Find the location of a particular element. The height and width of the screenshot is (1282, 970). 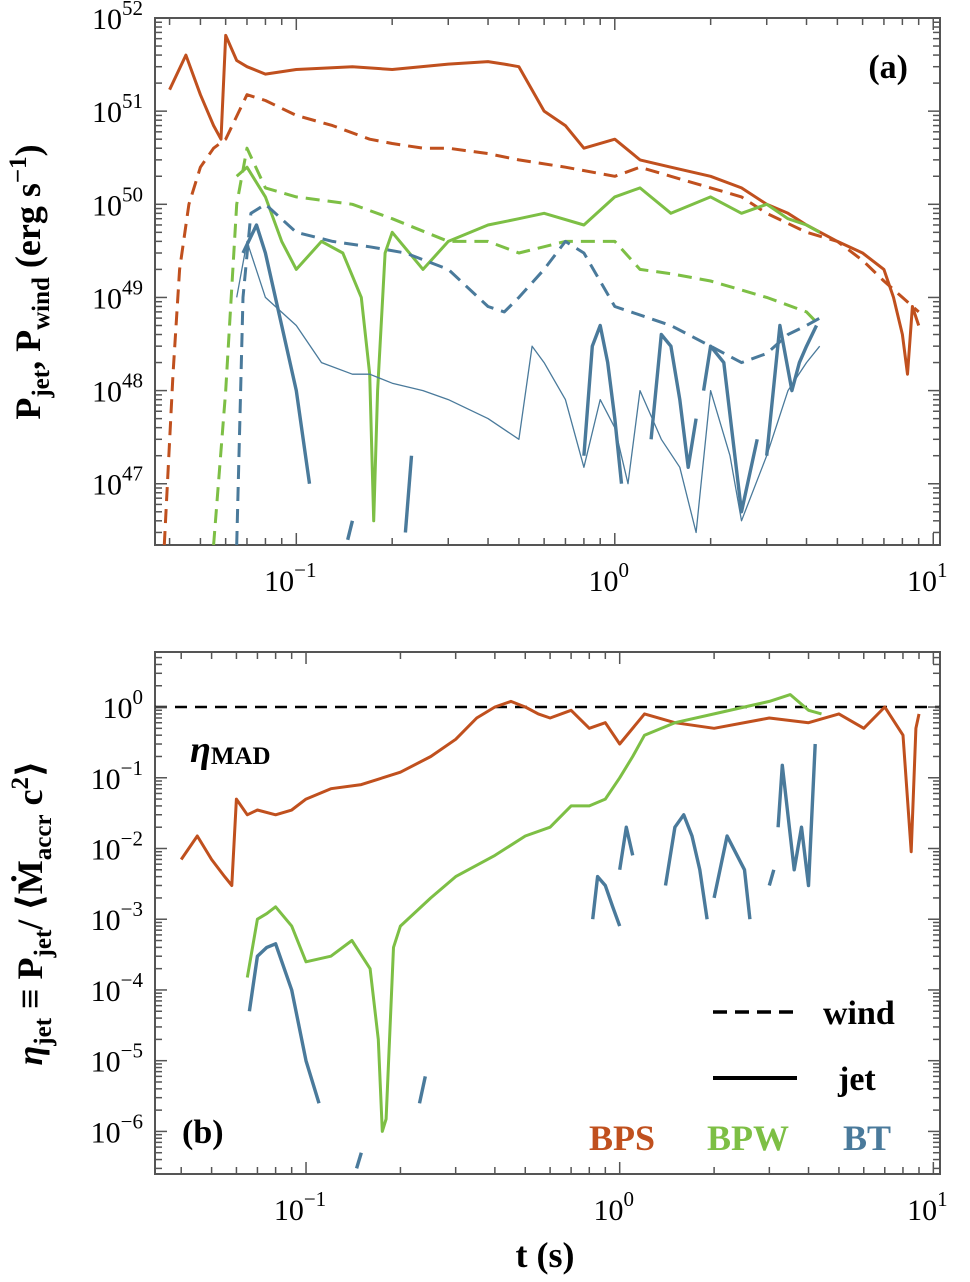

series-a-bt-total-thin is located at coordinates (528, 387).